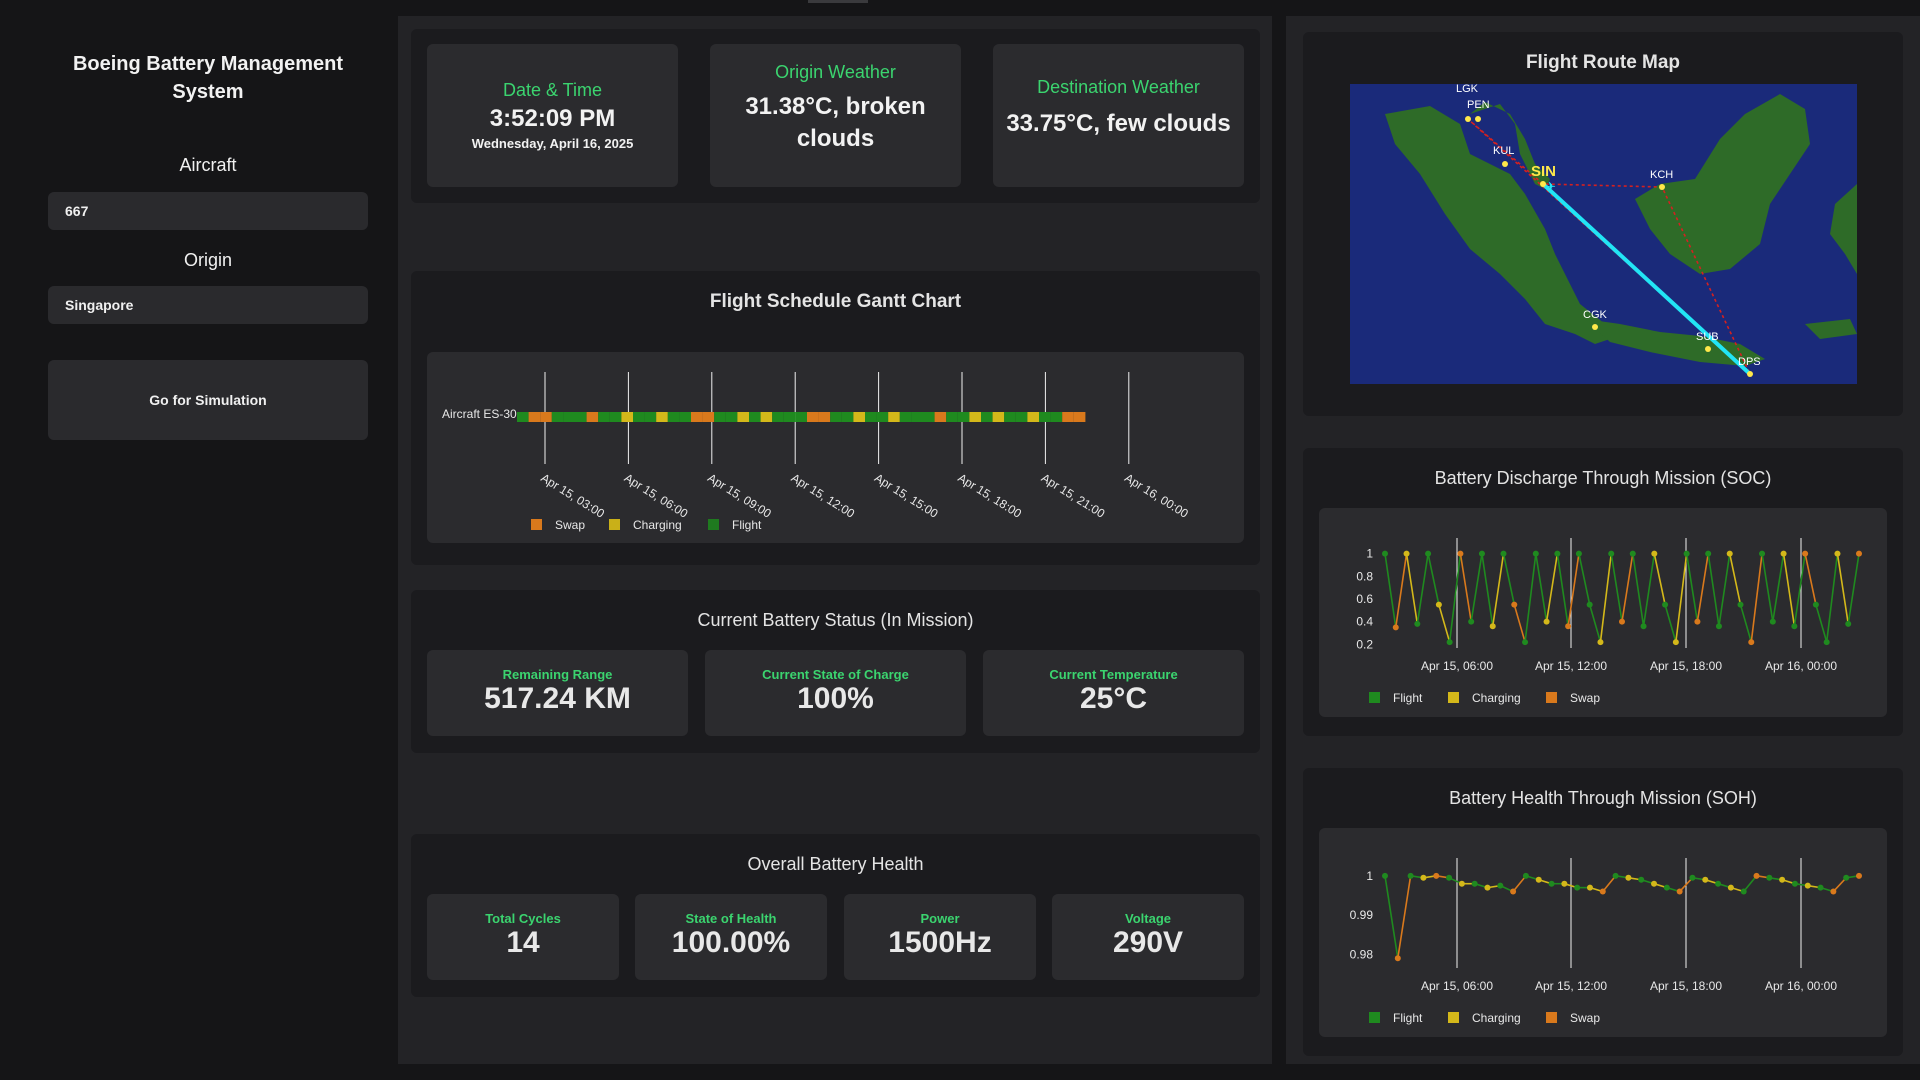 The width and height of the screenshot is (1920, 1080). Describe the element at coordinates (1478, 119) in the screenshot. I see `airport-marker-pen` at that location.